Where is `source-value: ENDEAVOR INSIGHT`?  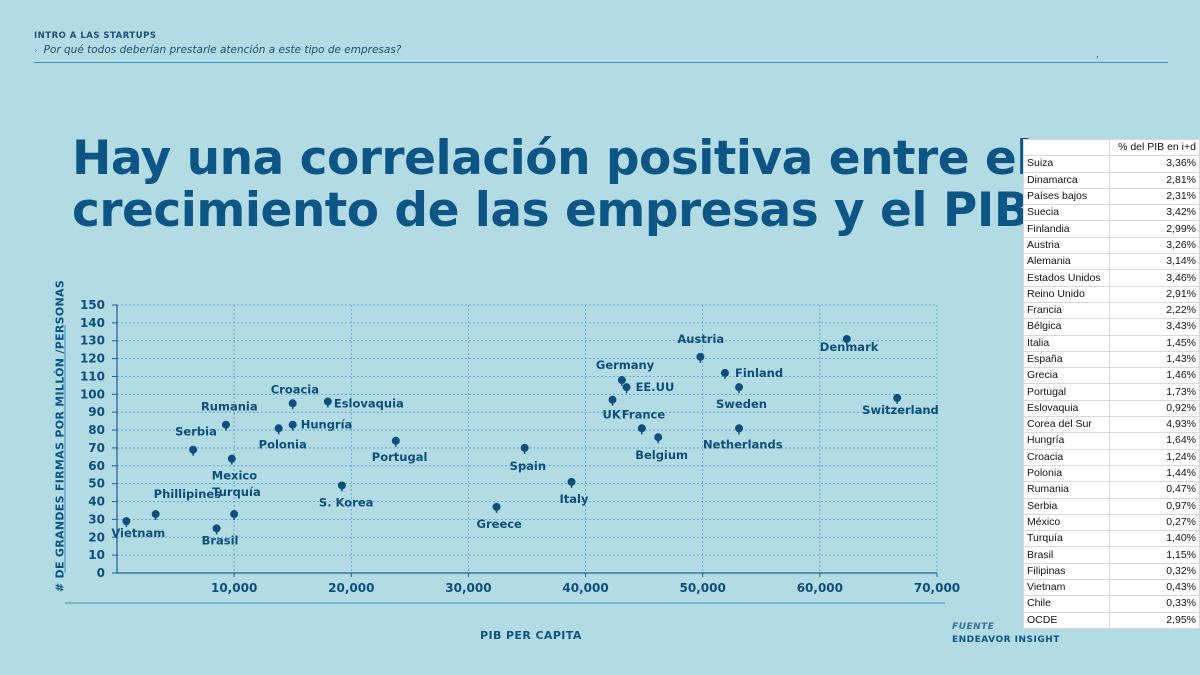 source-value: ENDEAVOR INSIGHT is located at coordinates (1006, 640).